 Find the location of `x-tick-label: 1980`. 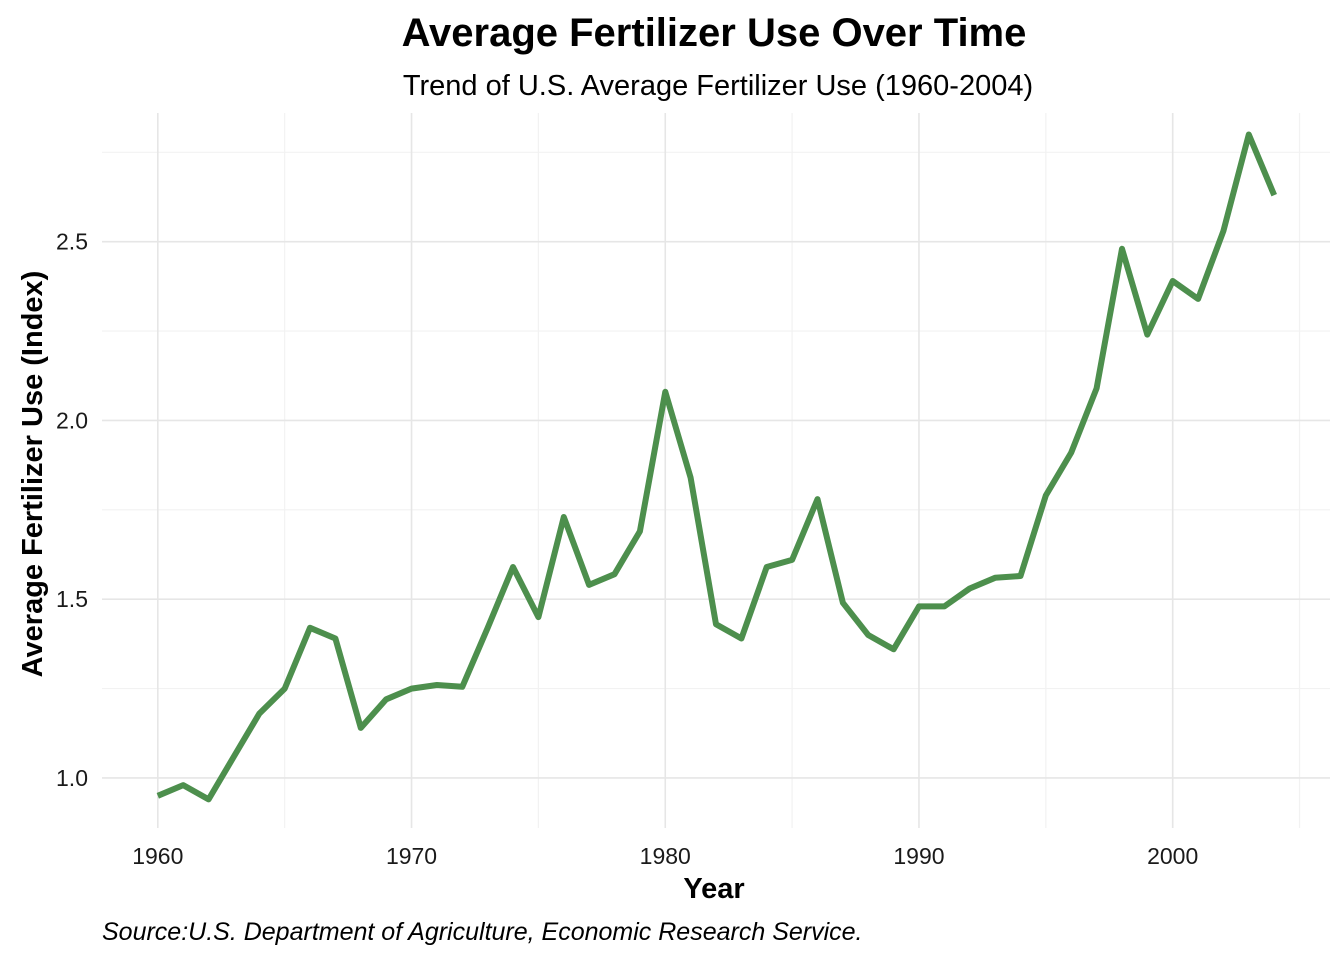

x-tick-label: 1980 is located at coordinates (665, 856).